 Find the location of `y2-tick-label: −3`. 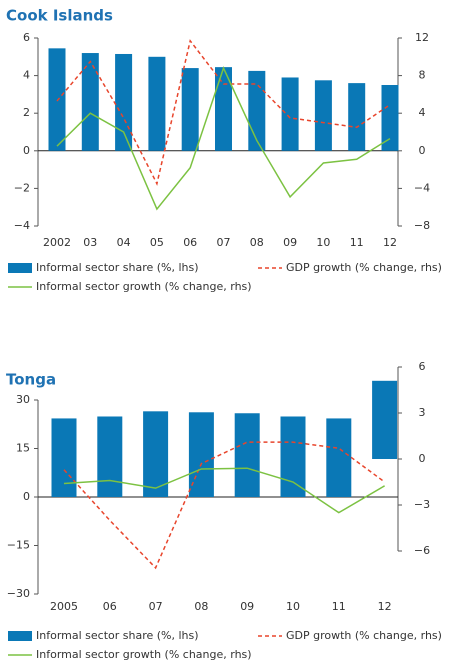

y2-tick-label: −3 is located at coordinates (422, 504).